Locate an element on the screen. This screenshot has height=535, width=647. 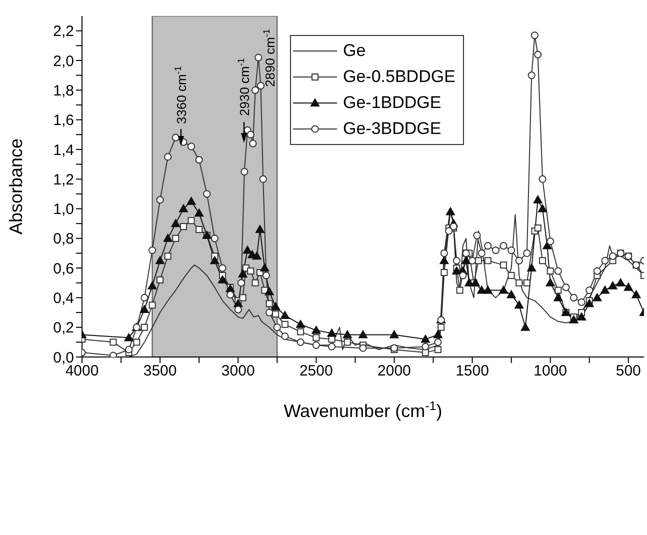
legend-label: Ge is located at coordinates (354, 51).